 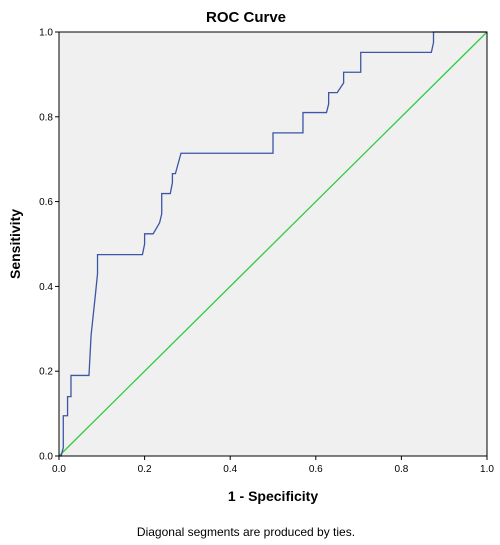 I want to click on x-tick-label: 0.4, so click(x=230, y=469).